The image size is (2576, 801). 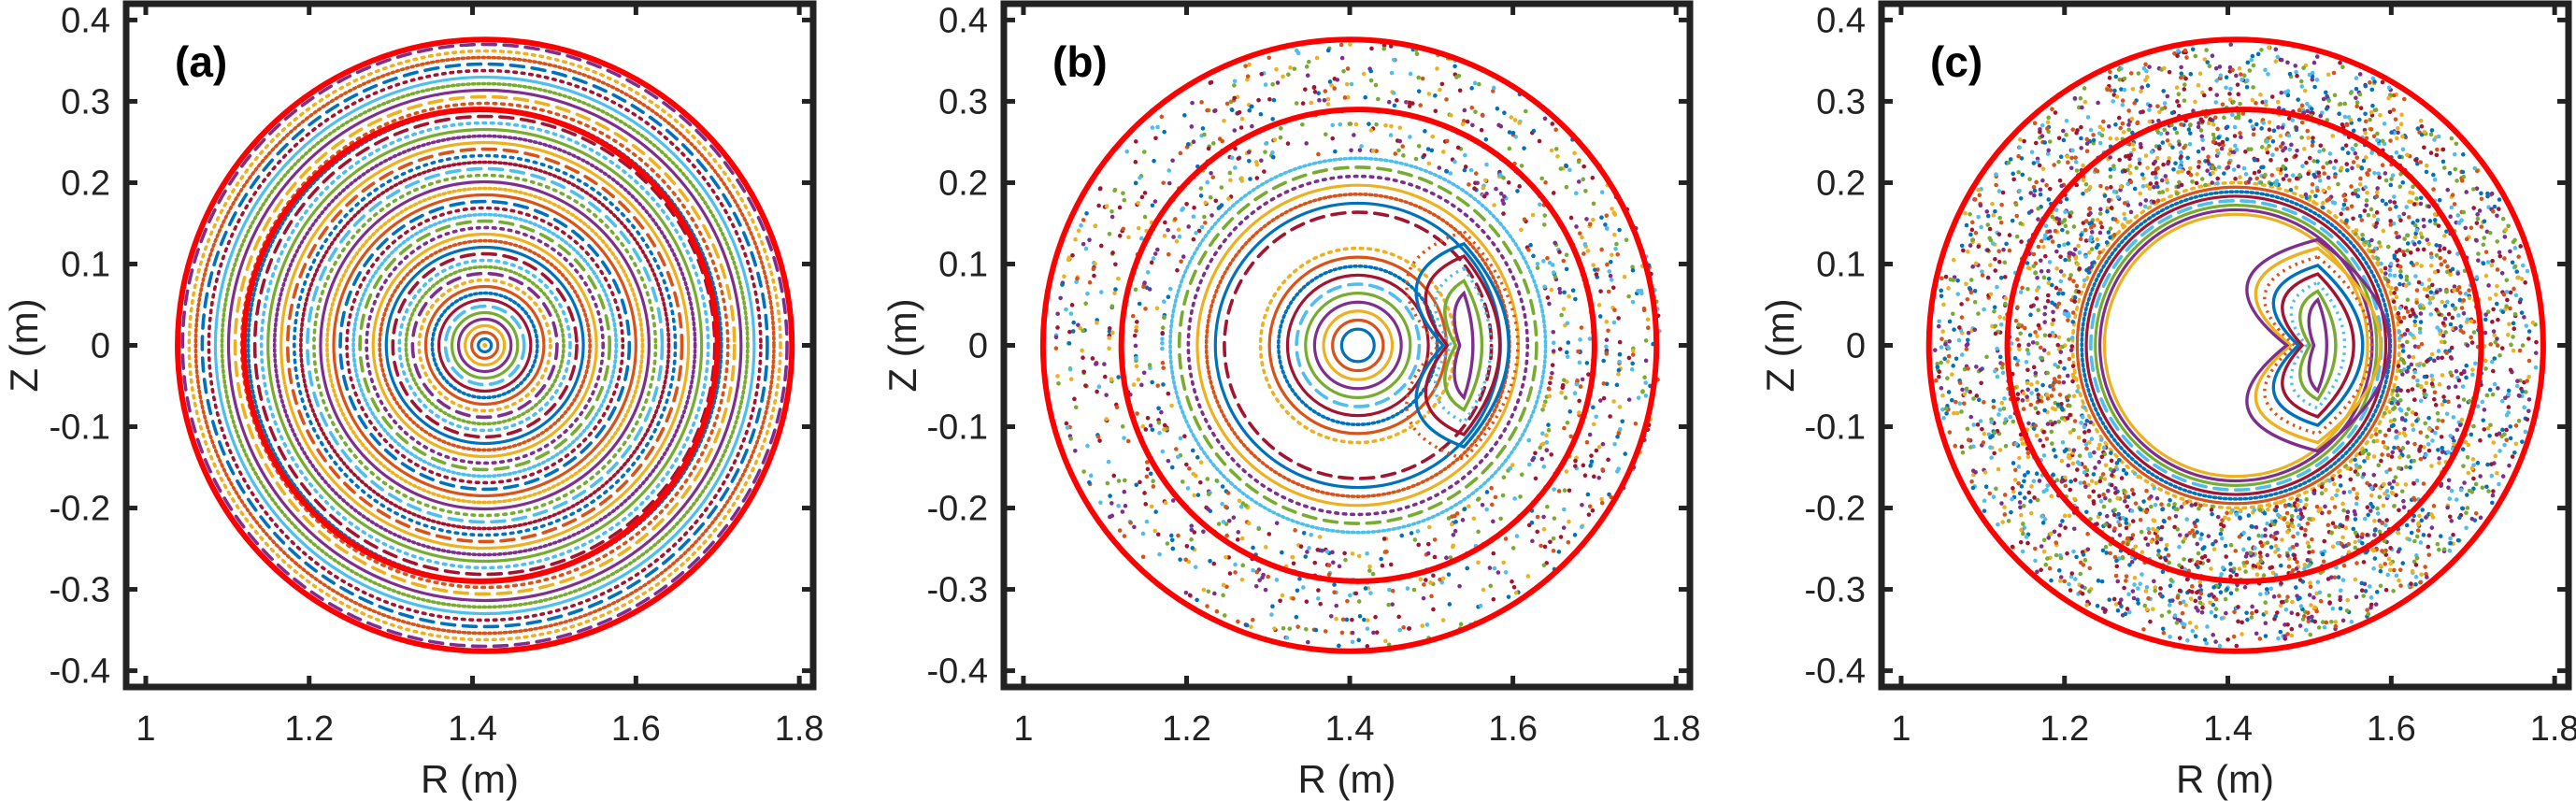 I want to click on y-tick-label: -0.3, so click(x=80, y=590).